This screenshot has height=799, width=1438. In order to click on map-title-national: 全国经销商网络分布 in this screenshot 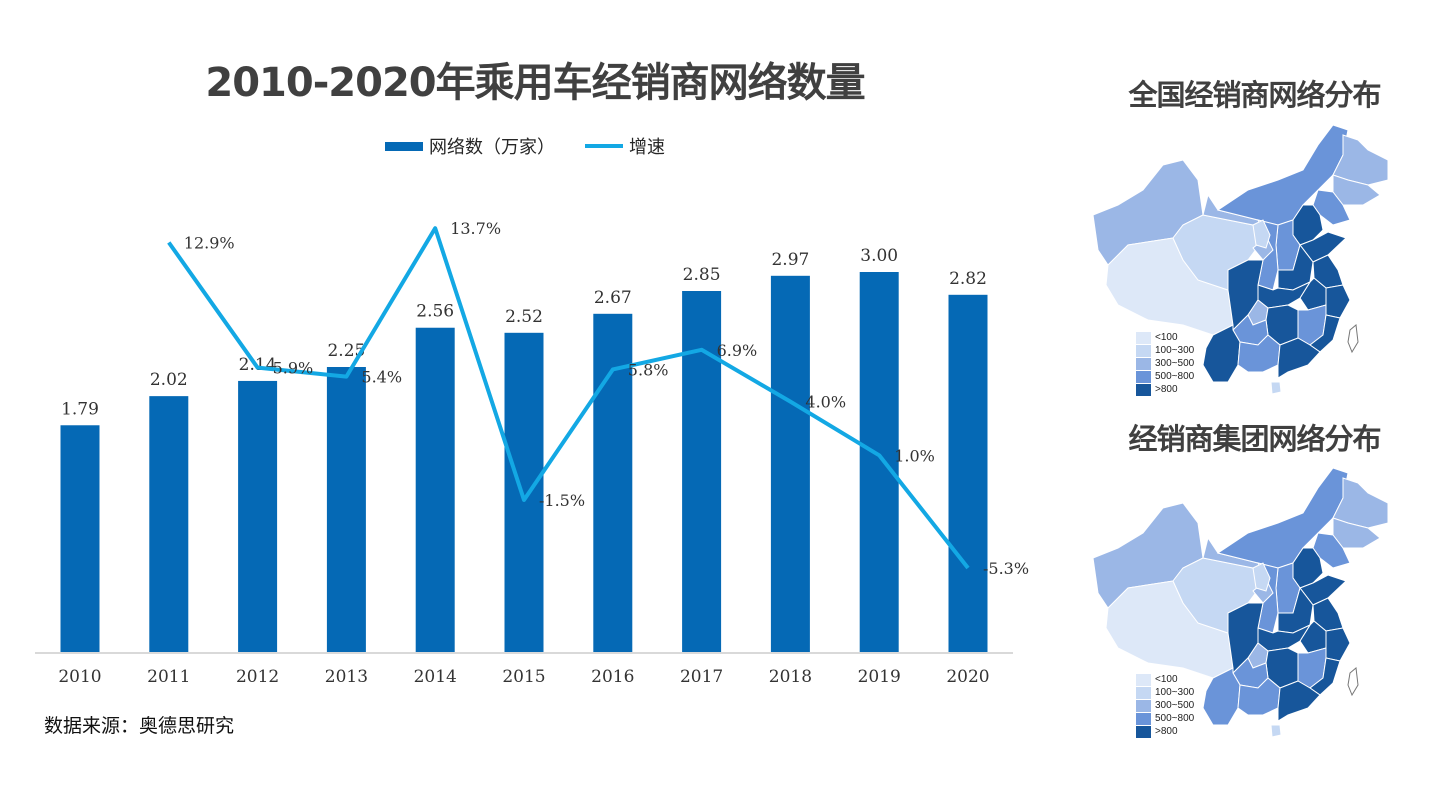, I will do `click(1254, 95)`.